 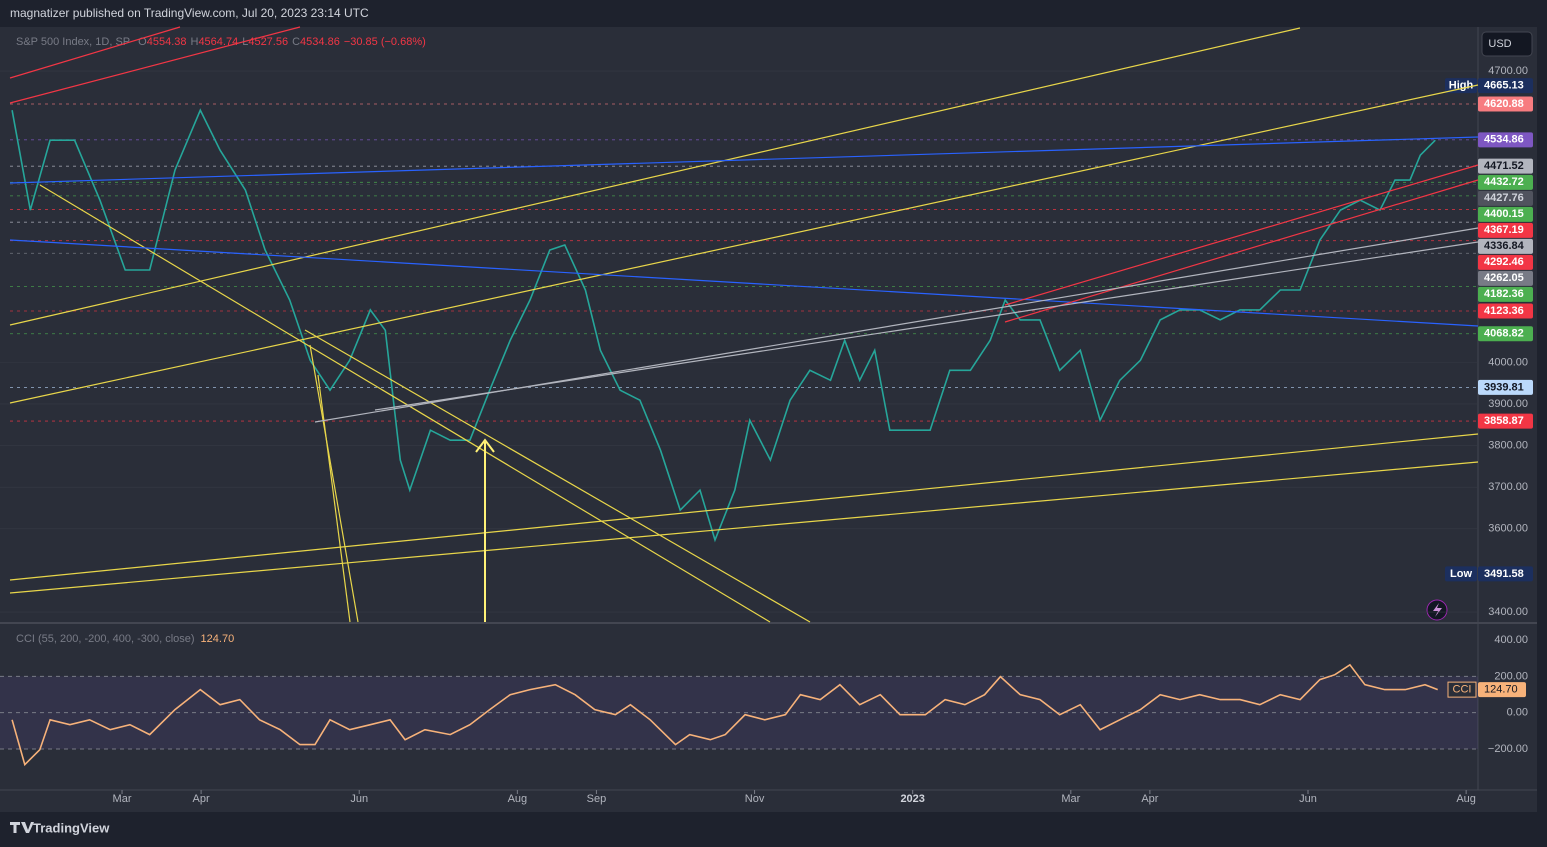 I want to click on price-tag-text: 4292.46, so click(x=1504, y=262).